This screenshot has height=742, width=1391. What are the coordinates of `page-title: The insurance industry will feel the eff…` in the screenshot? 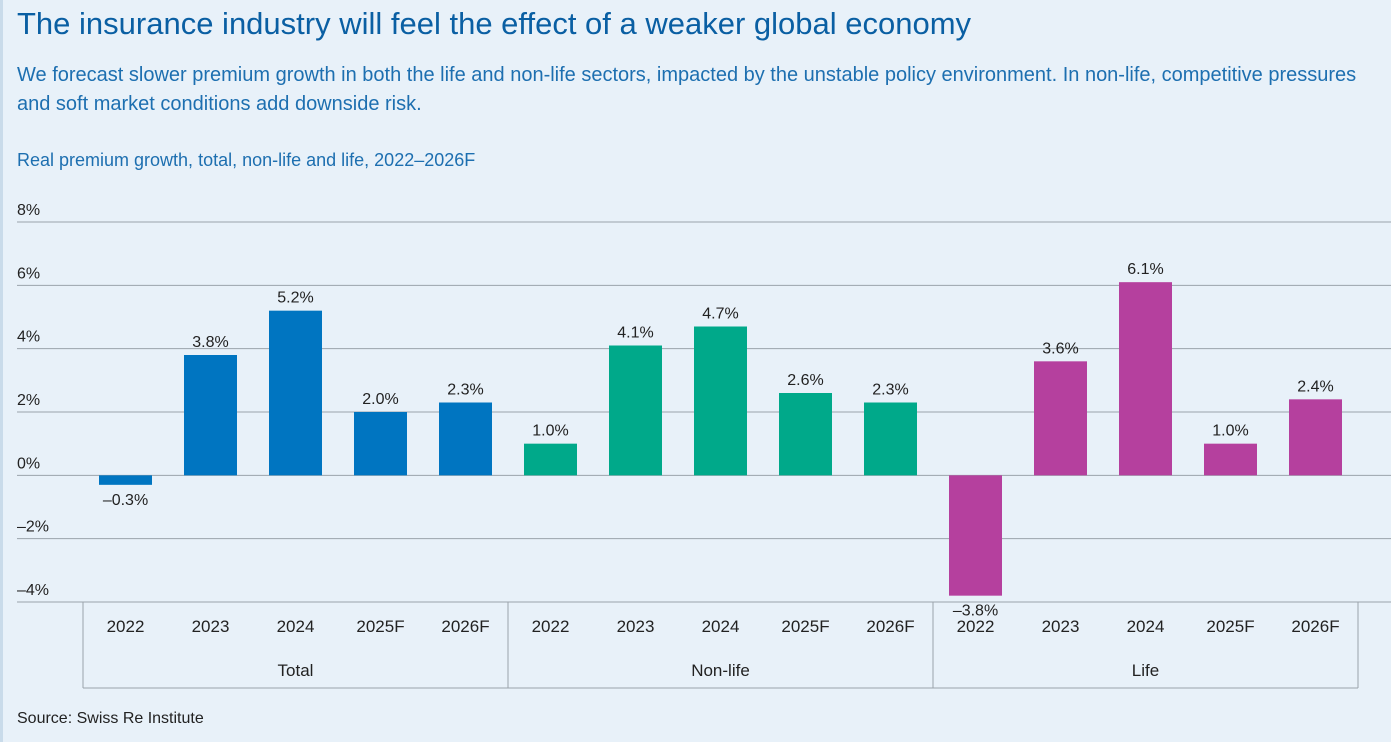 It's located at (494, 23).